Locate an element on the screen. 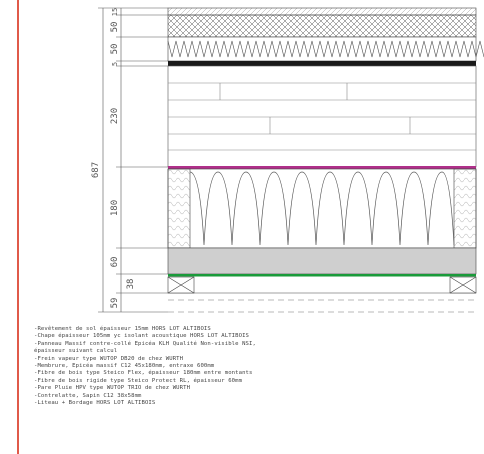 The height and width of the screenshot is (454, 484). total-dimension-label: 687 is located at coordinates (96, 170).